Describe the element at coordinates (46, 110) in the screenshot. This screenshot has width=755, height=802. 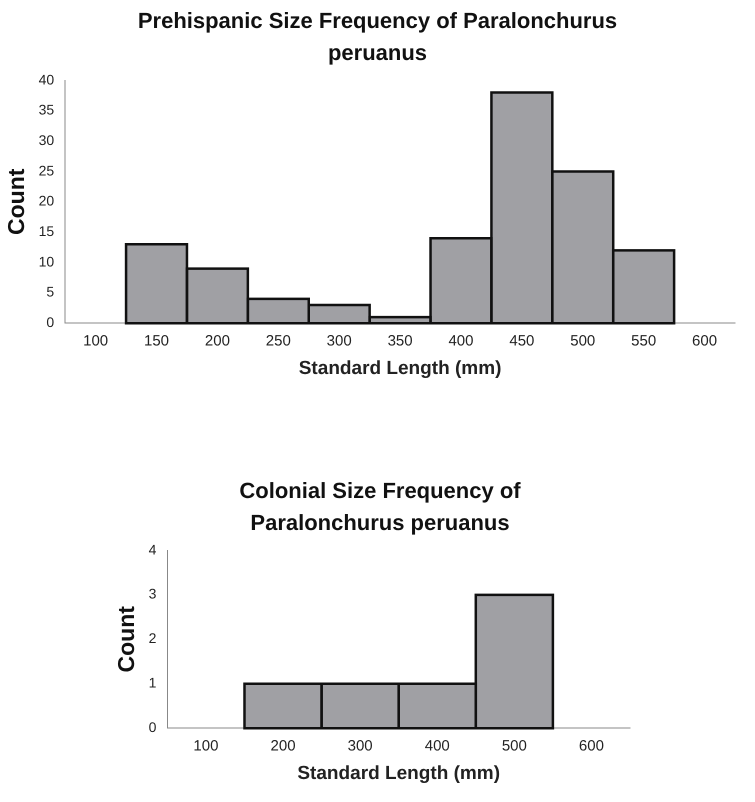
I see `y-tick-label: 35` at that location.